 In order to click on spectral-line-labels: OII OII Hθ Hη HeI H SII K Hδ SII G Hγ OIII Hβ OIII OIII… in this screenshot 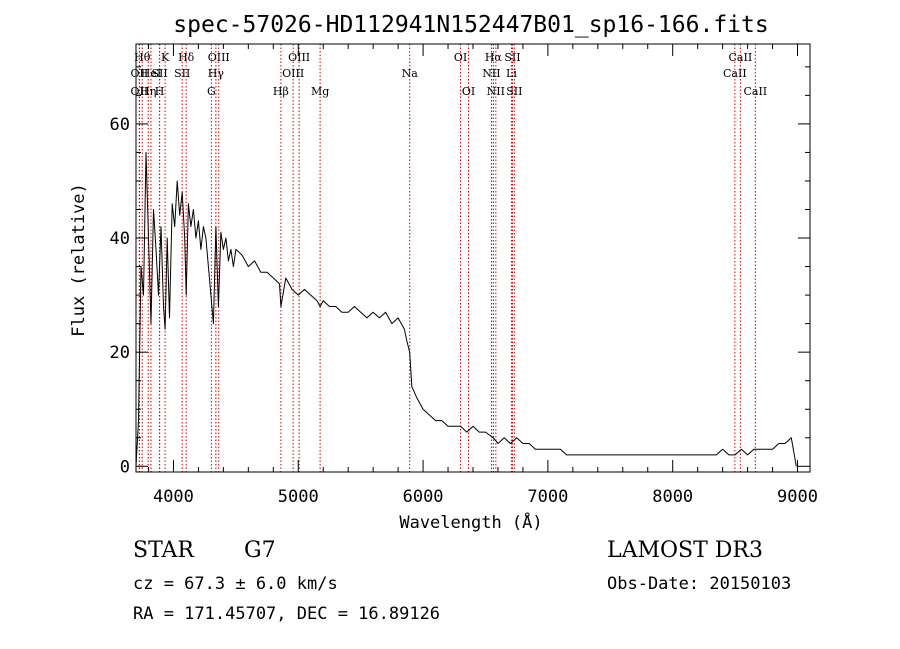, I will do `click(449, 74)`.